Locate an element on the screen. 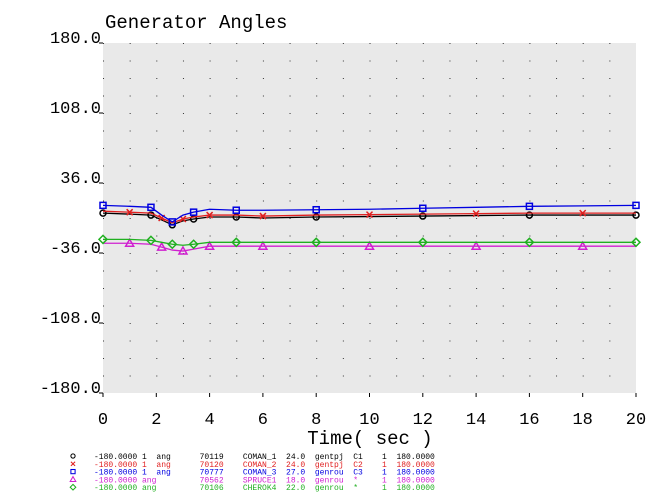  x-tick-label: 18 is located at coordinates (582, 420).